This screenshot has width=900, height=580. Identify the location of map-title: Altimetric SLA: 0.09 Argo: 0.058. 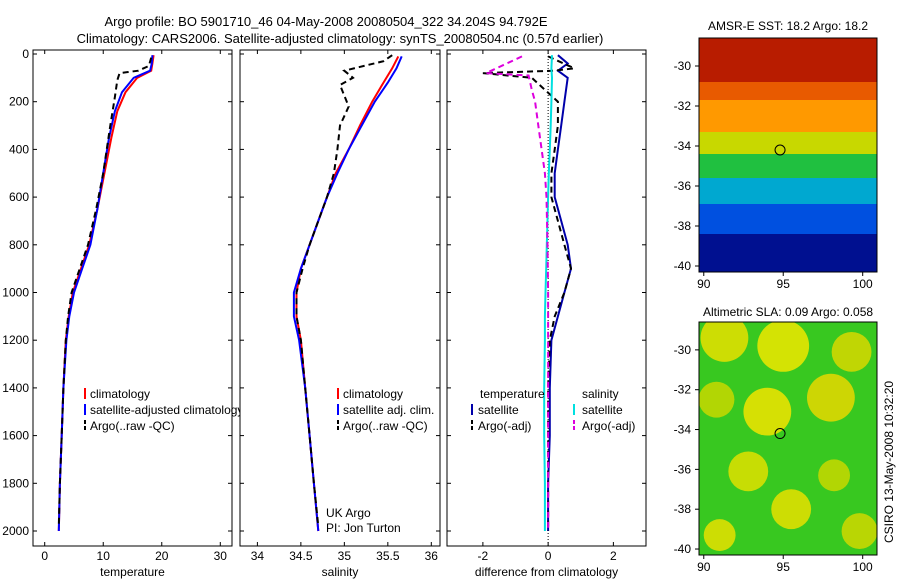
(788, 312).